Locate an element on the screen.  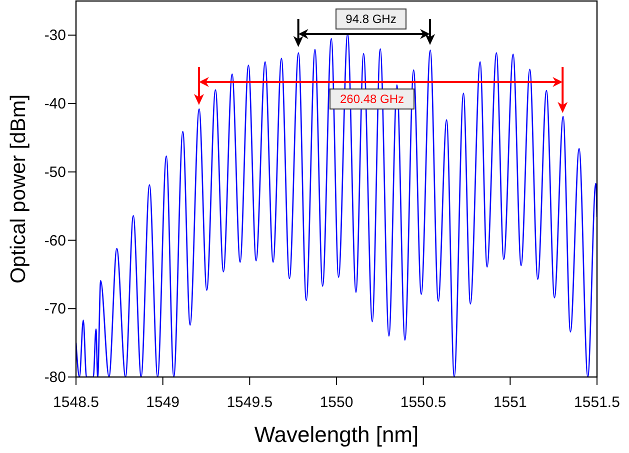
x-tick-label: 1549.5 is located at coordinates (249, 402).